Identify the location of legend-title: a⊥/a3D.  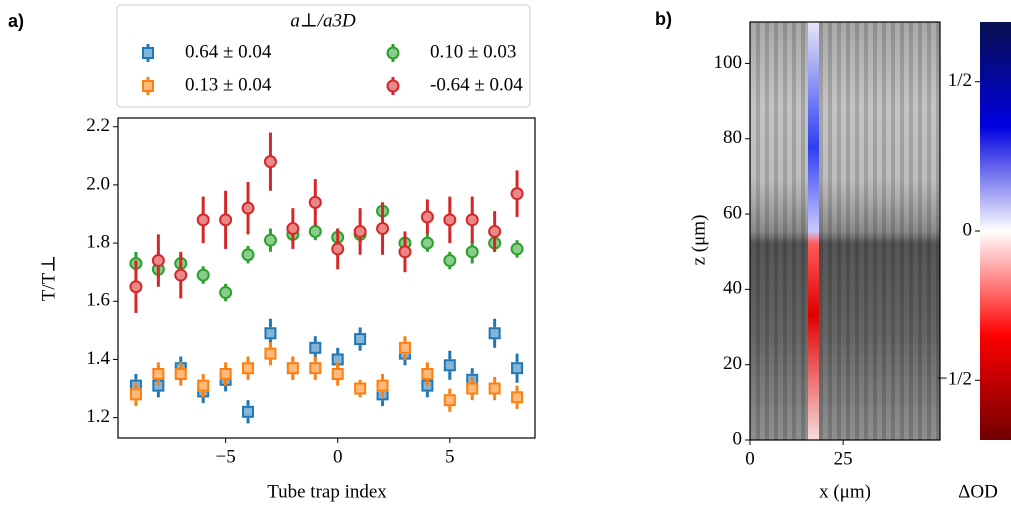
(323, 20).